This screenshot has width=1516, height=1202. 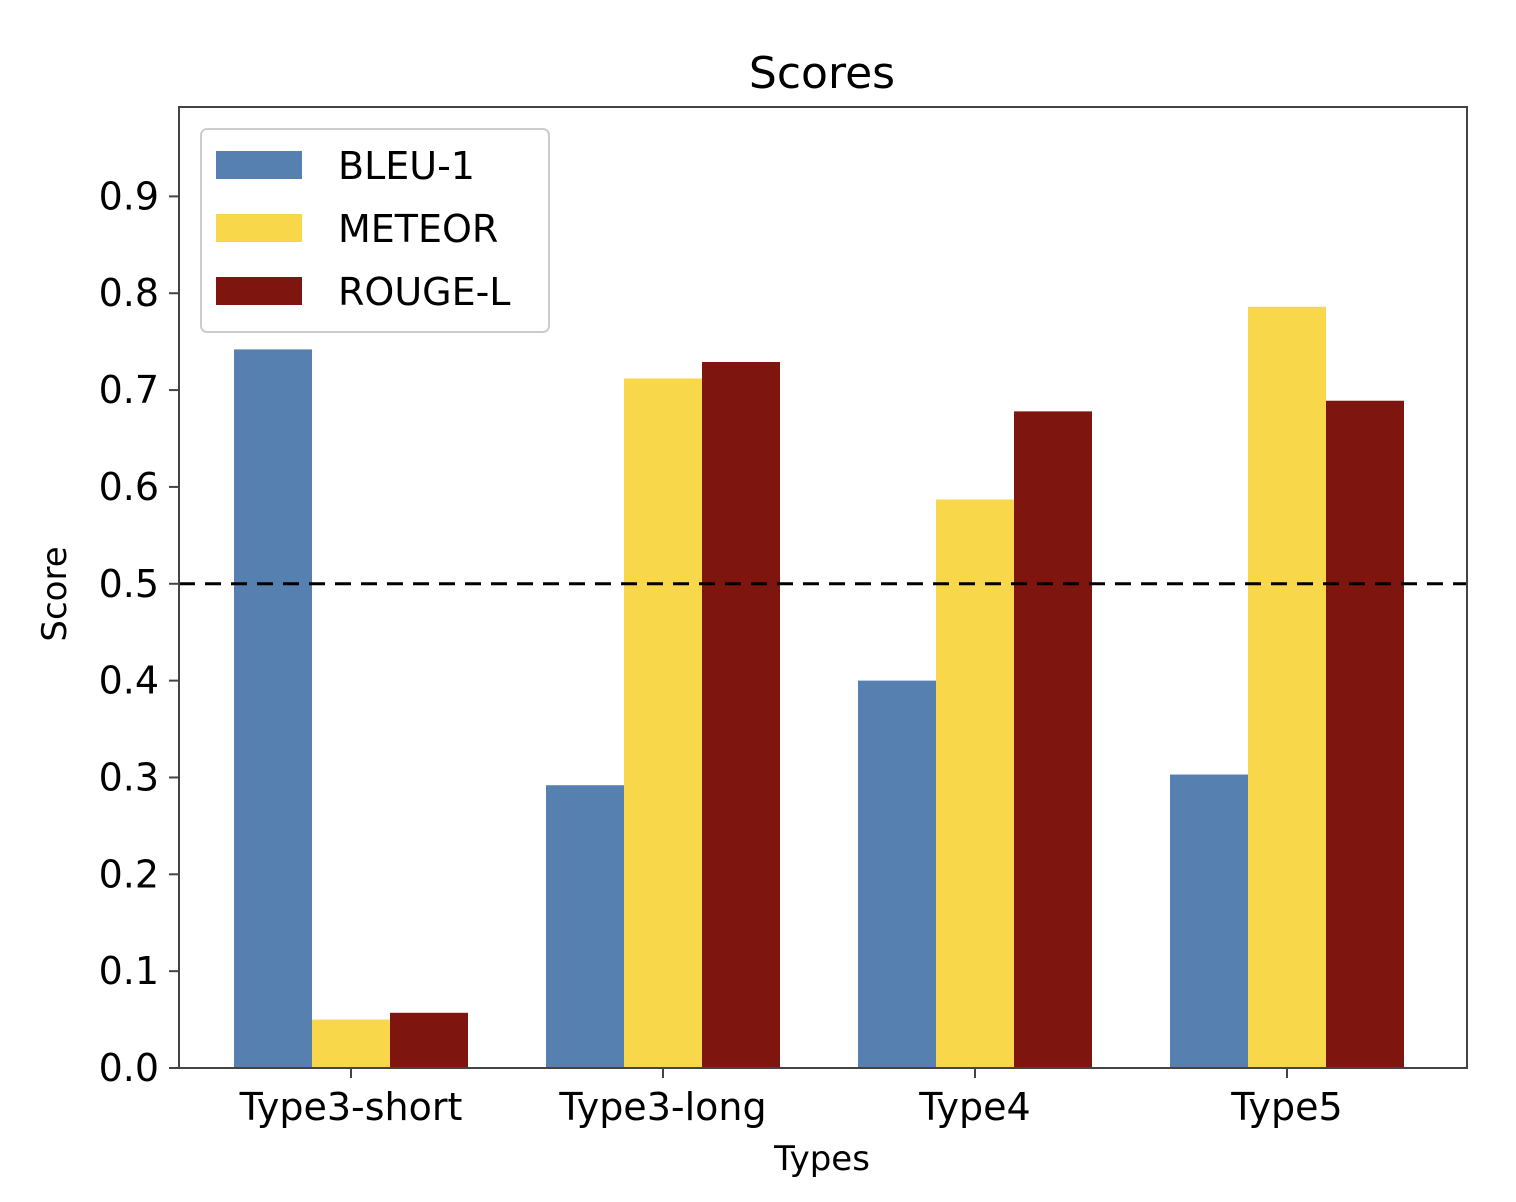 What do you see at coordinates (975, 784) in the screenshot?
I see `bar-meteor-type4` at bounding box center [975, 784].